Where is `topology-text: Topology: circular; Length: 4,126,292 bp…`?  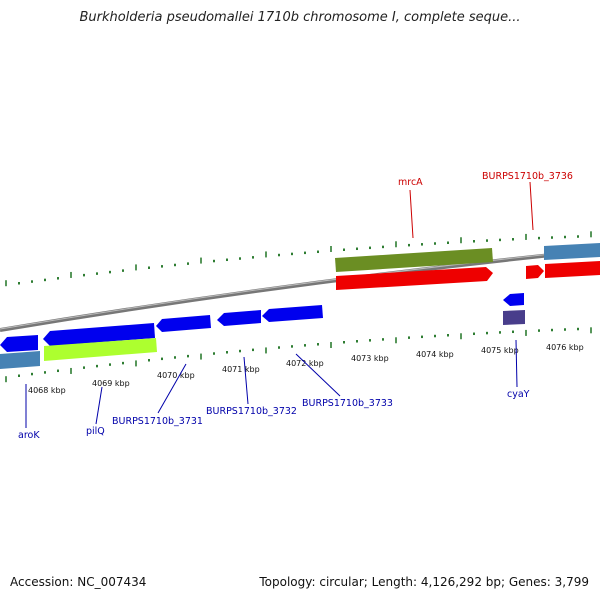 topology-text: Topology: circular; Length: 4,126,292 bp… is located at coordinates (424, 582).